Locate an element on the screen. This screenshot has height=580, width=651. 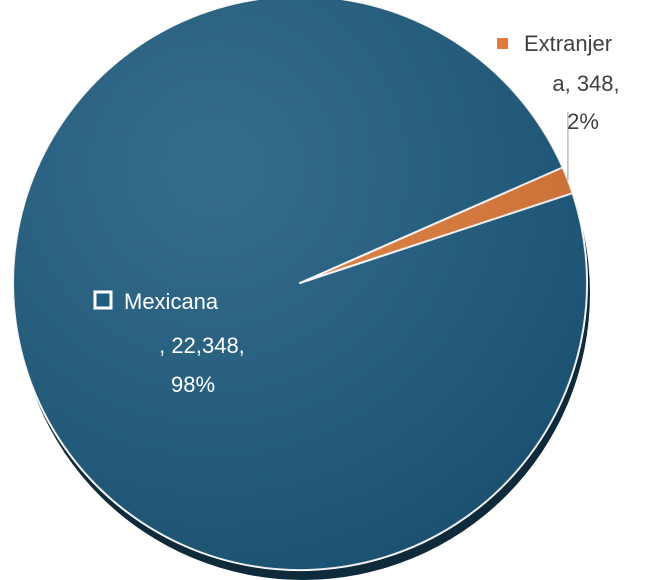
mexicana-legend-key is located at coordinates (103, 300).